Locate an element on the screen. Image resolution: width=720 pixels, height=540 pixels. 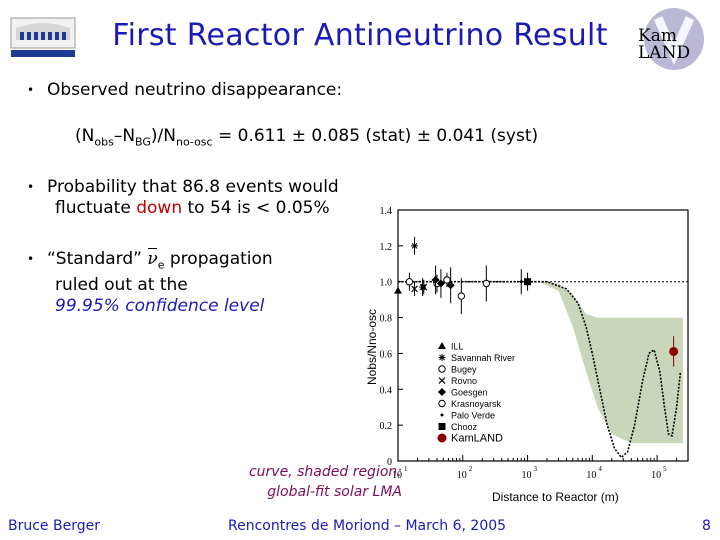
slide-title: First Reactor Antineutrino Result is located at coordinates (360, 35).